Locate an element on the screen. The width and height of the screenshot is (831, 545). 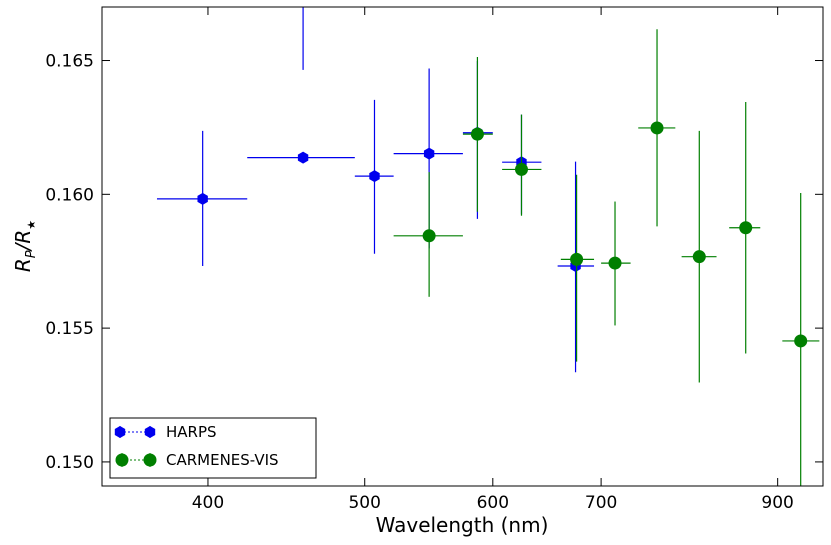
legend-box is located at coordinates (213, 448).